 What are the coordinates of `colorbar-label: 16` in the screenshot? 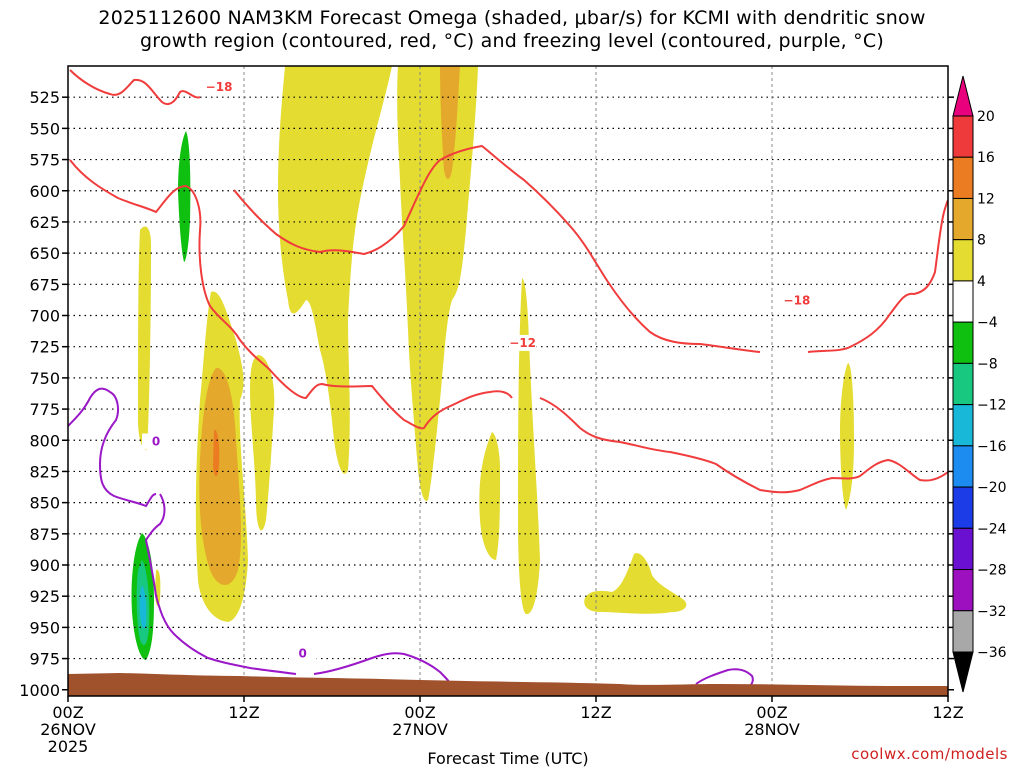 It's located at (986, 158).